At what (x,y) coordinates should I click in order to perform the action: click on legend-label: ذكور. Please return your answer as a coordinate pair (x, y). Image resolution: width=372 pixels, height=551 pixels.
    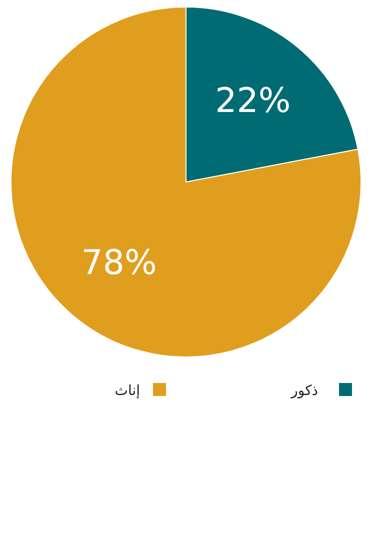
    Looking at the image, I should click on (304, 391).